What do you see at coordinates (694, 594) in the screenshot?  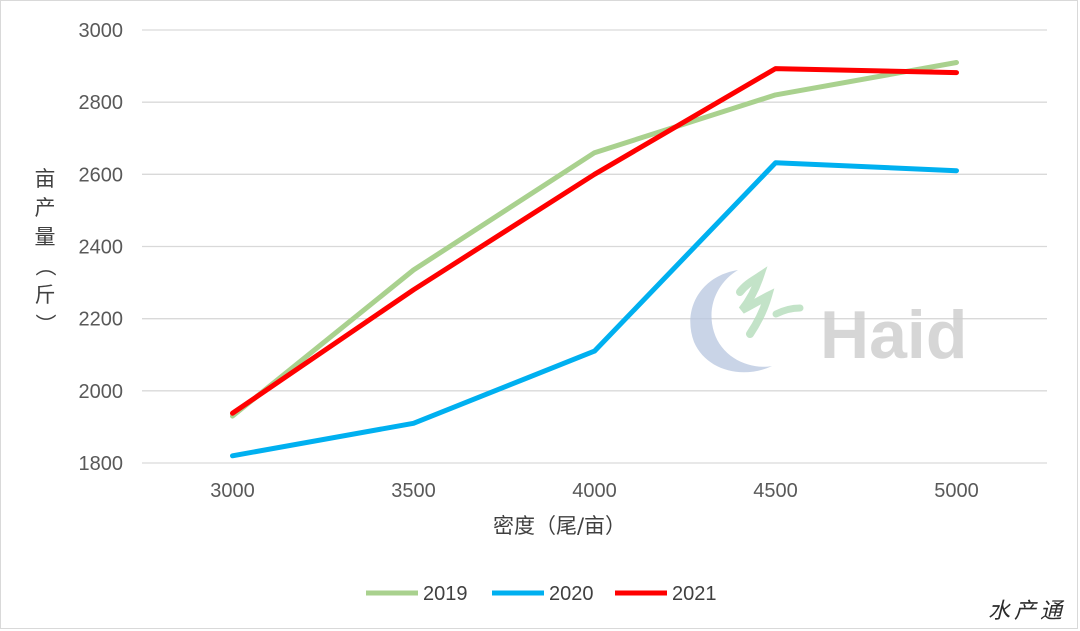 I see `legend-label-2021: 2021` at bounding box center [694, 594].